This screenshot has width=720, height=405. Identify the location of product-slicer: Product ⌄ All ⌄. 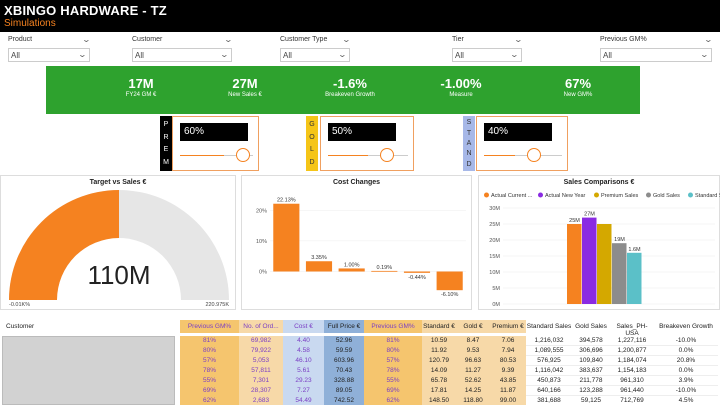
(50, 49).